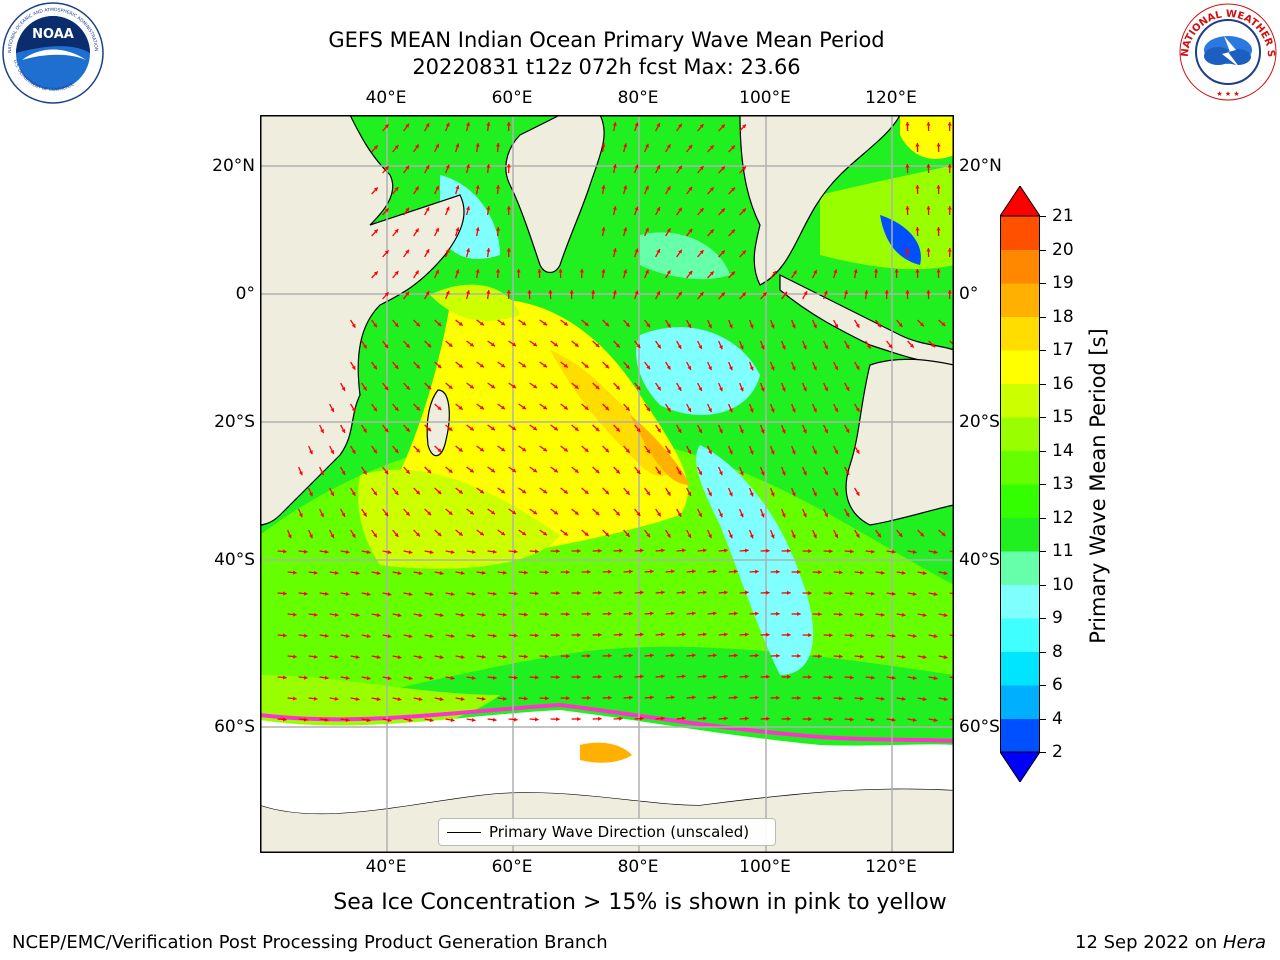 This screenshot has height=960, width=1280. What do you see at coordinates (951, 635) in the screenshot?
I see `wave-vector` at bounding box center [951, 635].